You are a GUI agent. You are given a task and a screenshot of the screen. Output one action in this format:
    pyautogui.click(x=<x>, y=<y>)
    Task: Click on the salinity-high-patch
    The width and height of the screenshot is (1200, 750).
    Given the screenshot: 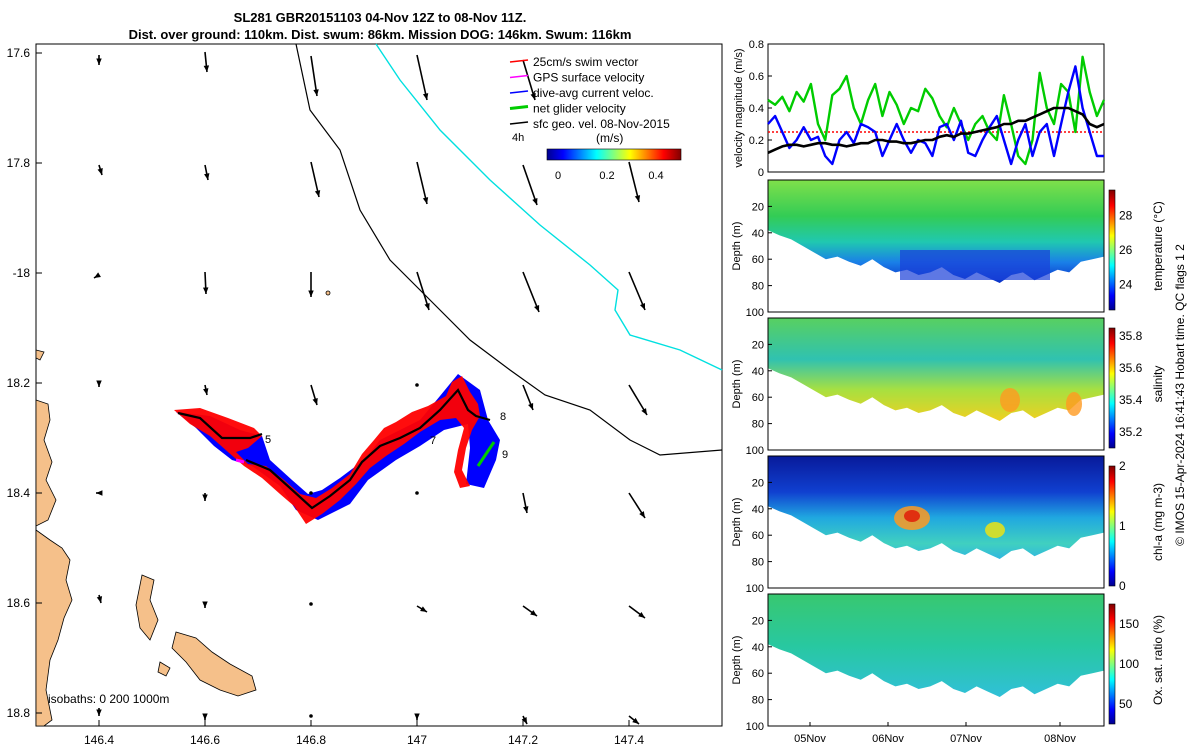 What is the action you would take?
    pyautogui.click(x=1074, y=404)
    